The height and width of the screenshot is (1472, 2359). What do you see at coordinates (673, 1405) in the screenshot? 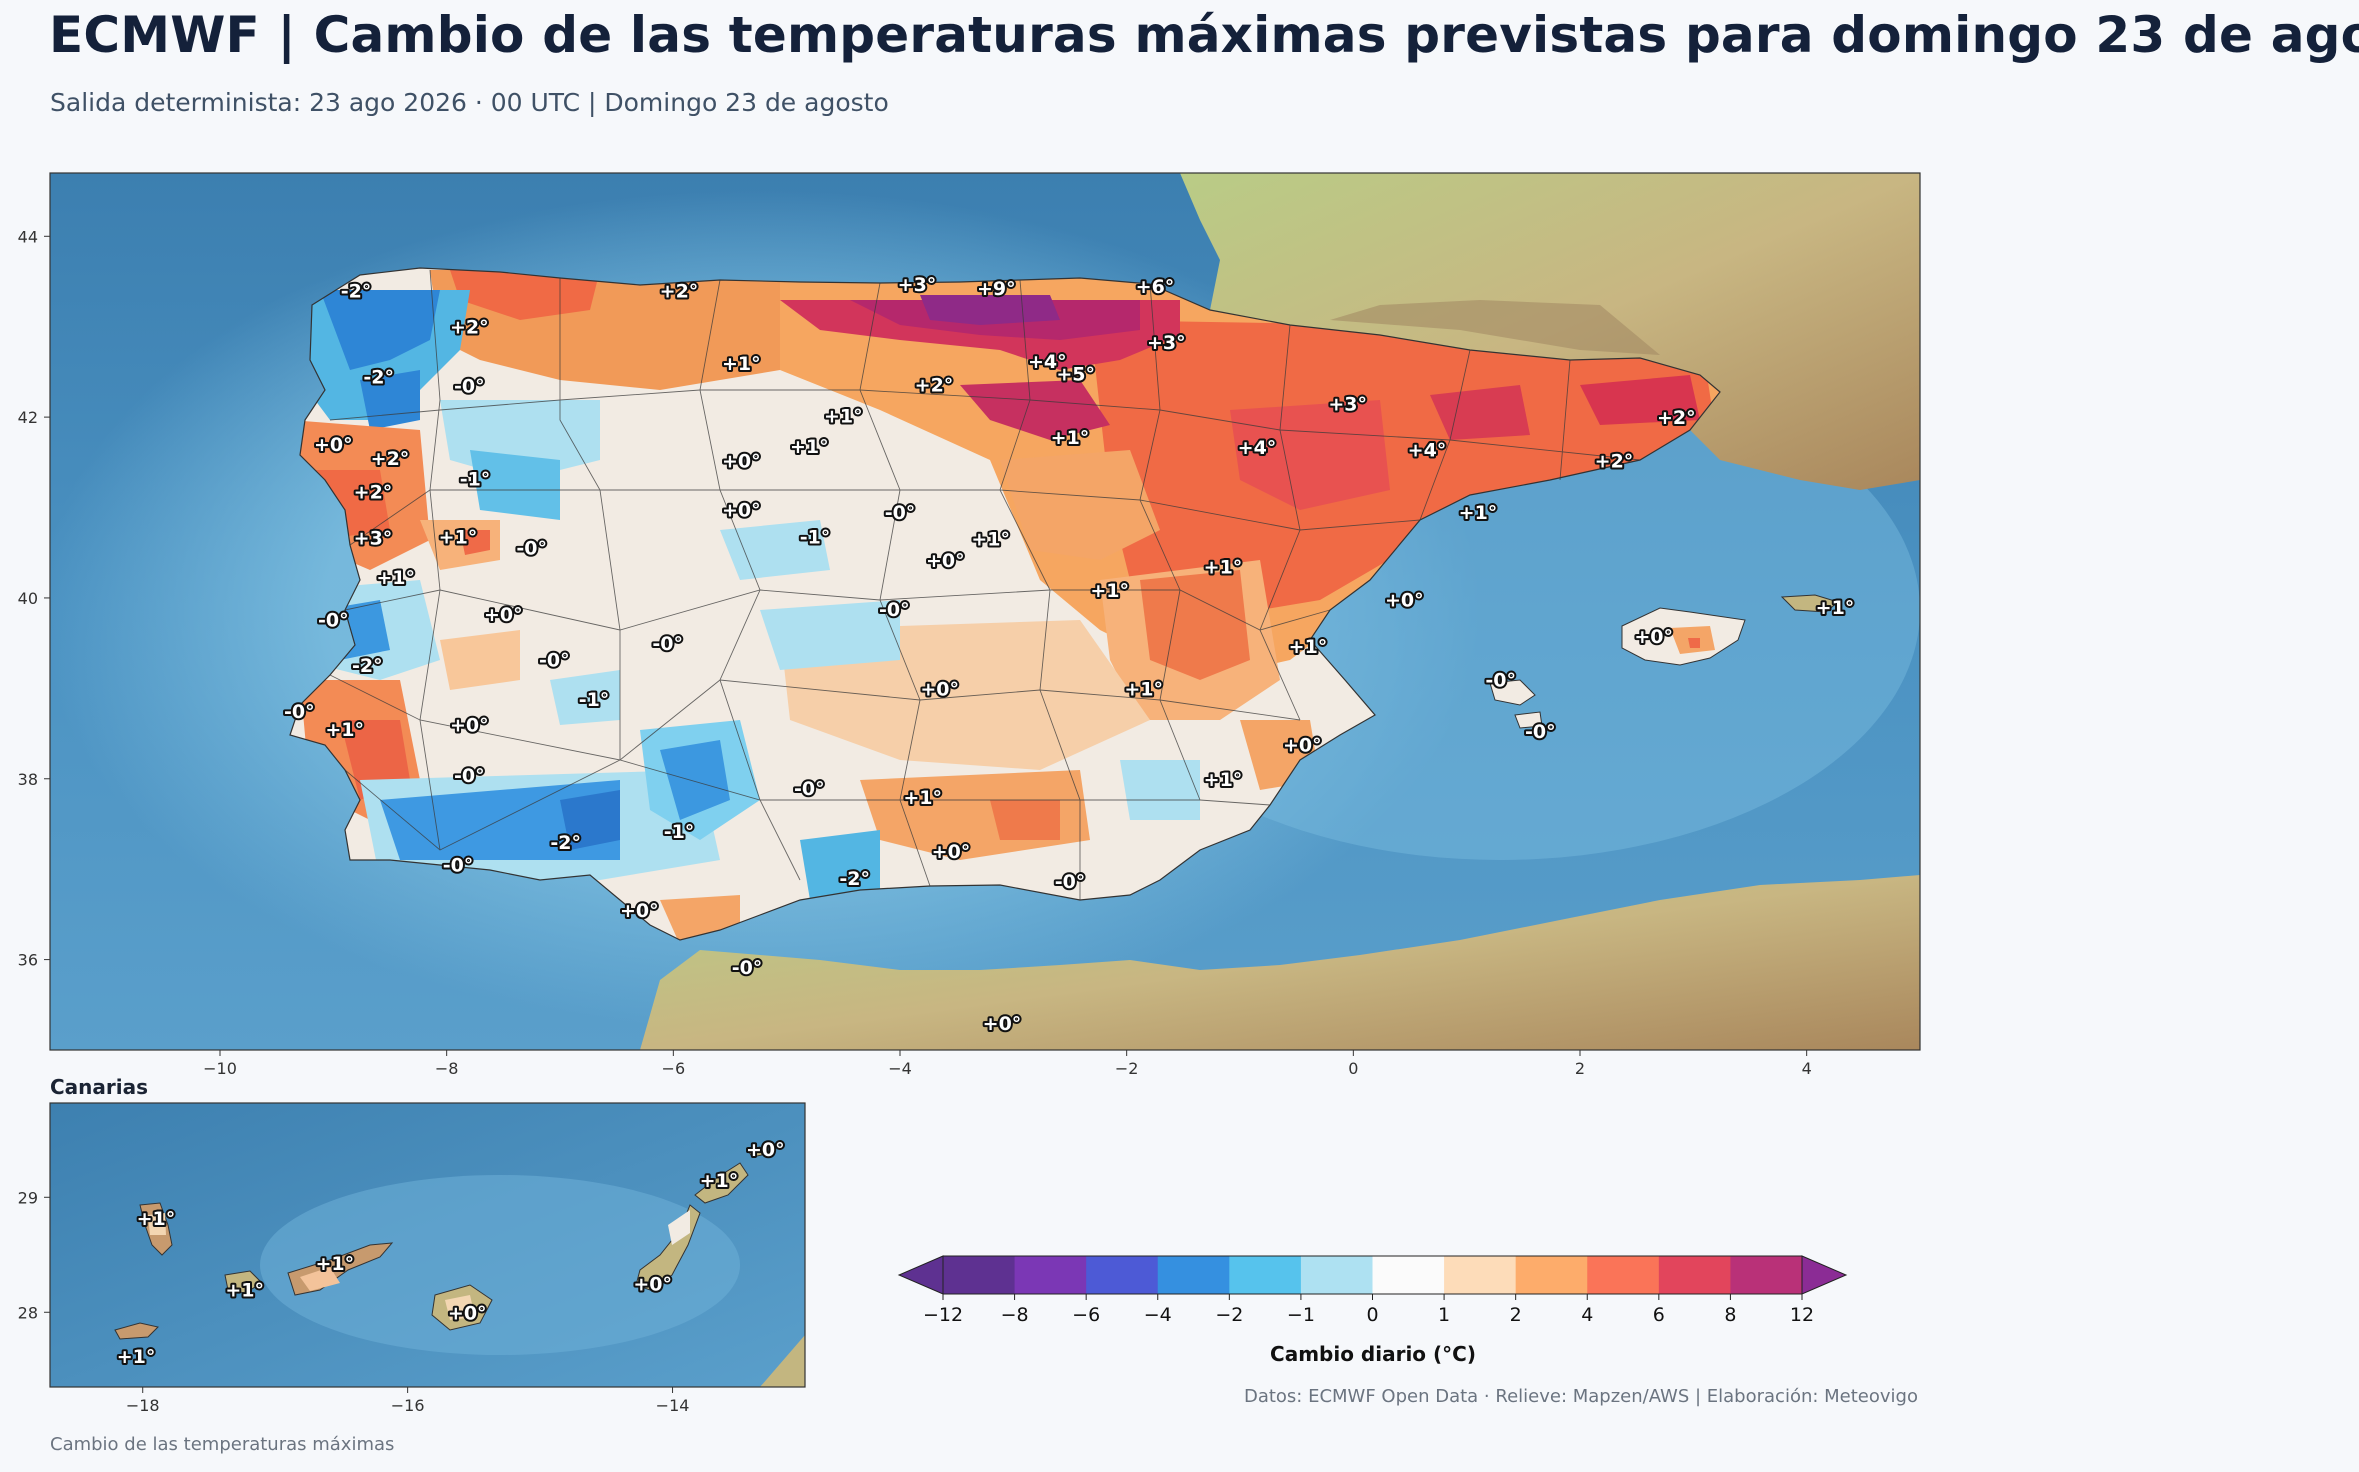
I see `inset-xtick-label: −14` at bounding box center [673, 1405].